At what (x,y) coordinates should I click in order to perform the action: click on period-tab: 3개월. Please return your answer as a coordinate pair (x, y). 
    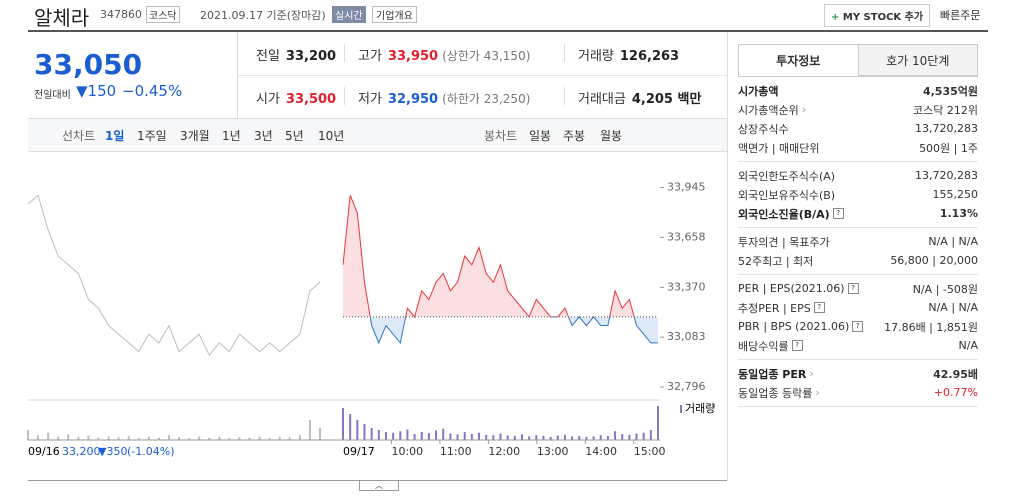
    Looking at the image, I should click on (195, 136).